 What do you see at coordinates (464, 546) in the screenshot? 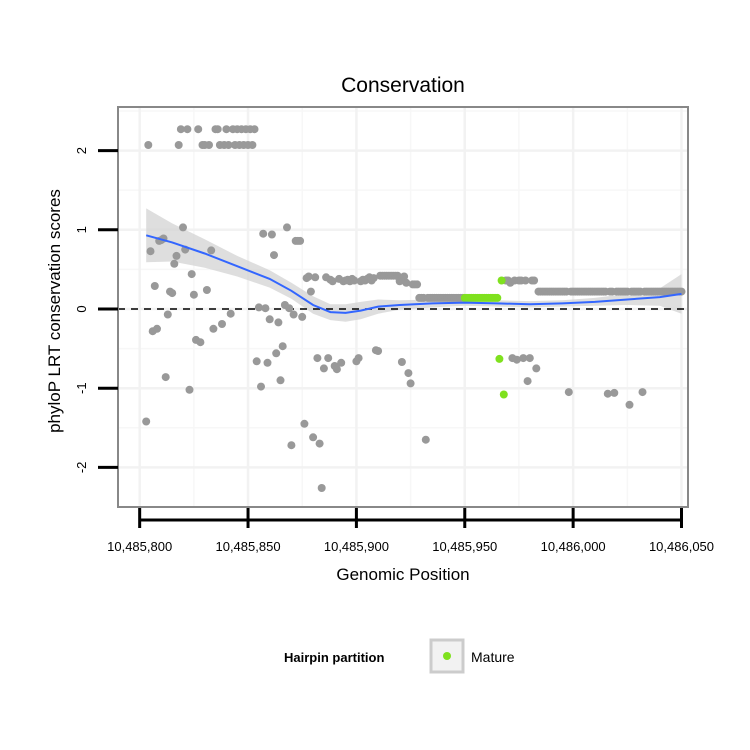
I see `x-tick-label: 10,485,950` at bounding box center [464, 546].